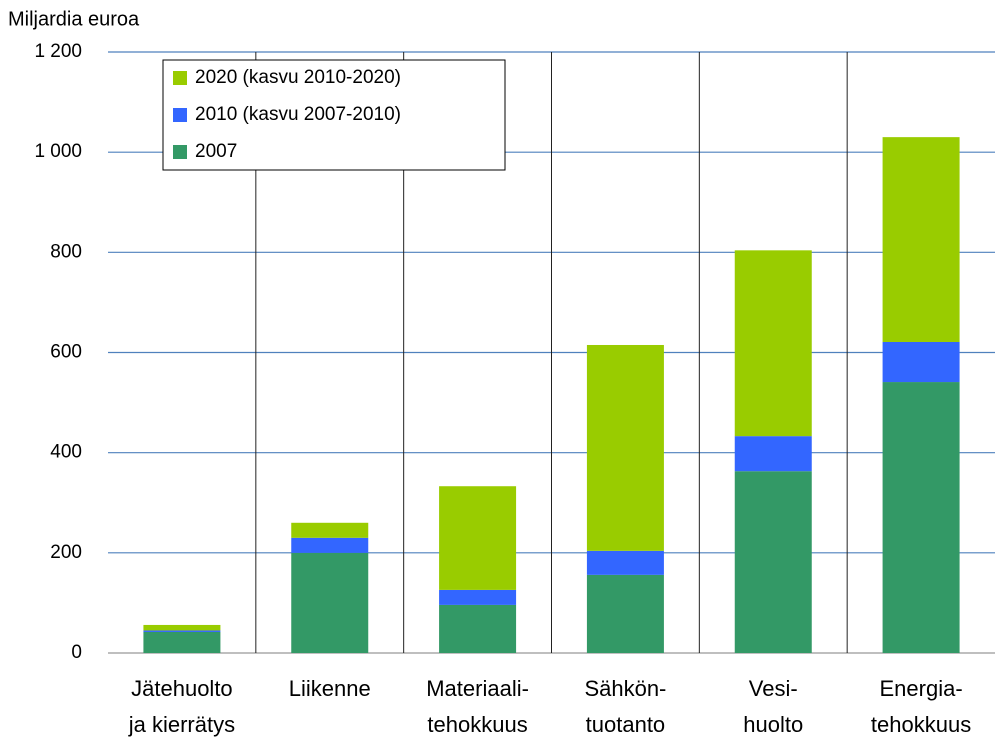  Describe the element at coordinates (58, 51) in the screenshot. I see `y-tick-label: 1 200` at that location.